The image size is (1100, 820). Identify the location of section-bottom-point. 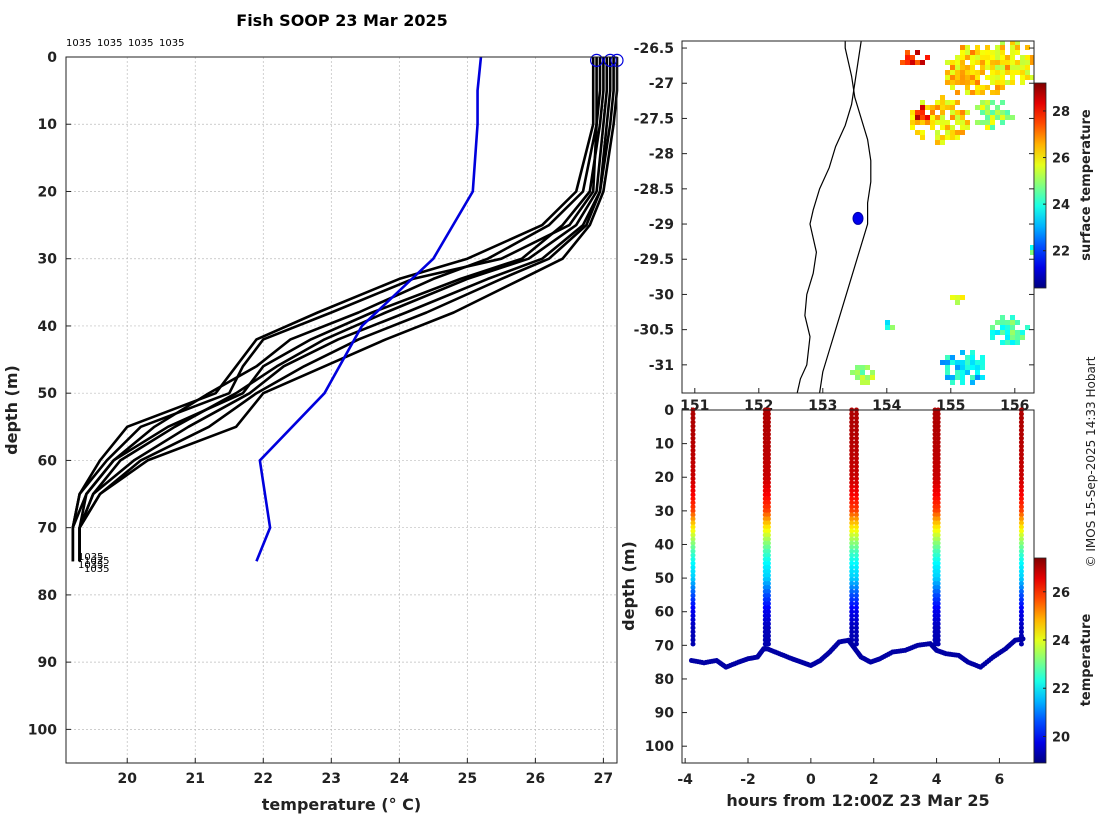
(1023, 639).